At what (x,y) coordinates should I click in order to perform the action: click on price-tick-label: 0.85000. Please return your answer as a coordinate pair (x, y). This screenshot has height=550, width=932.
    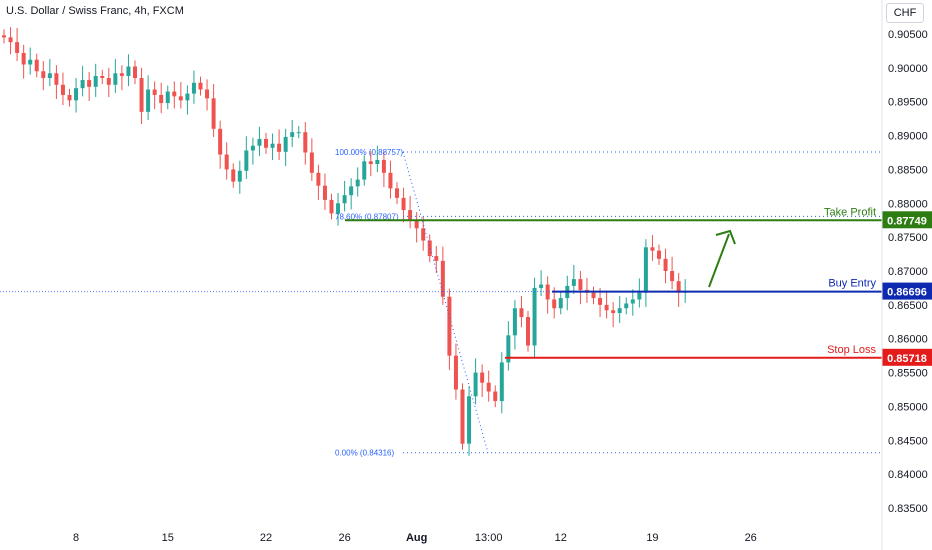
    Looking at the image, I should click on (908, 407).